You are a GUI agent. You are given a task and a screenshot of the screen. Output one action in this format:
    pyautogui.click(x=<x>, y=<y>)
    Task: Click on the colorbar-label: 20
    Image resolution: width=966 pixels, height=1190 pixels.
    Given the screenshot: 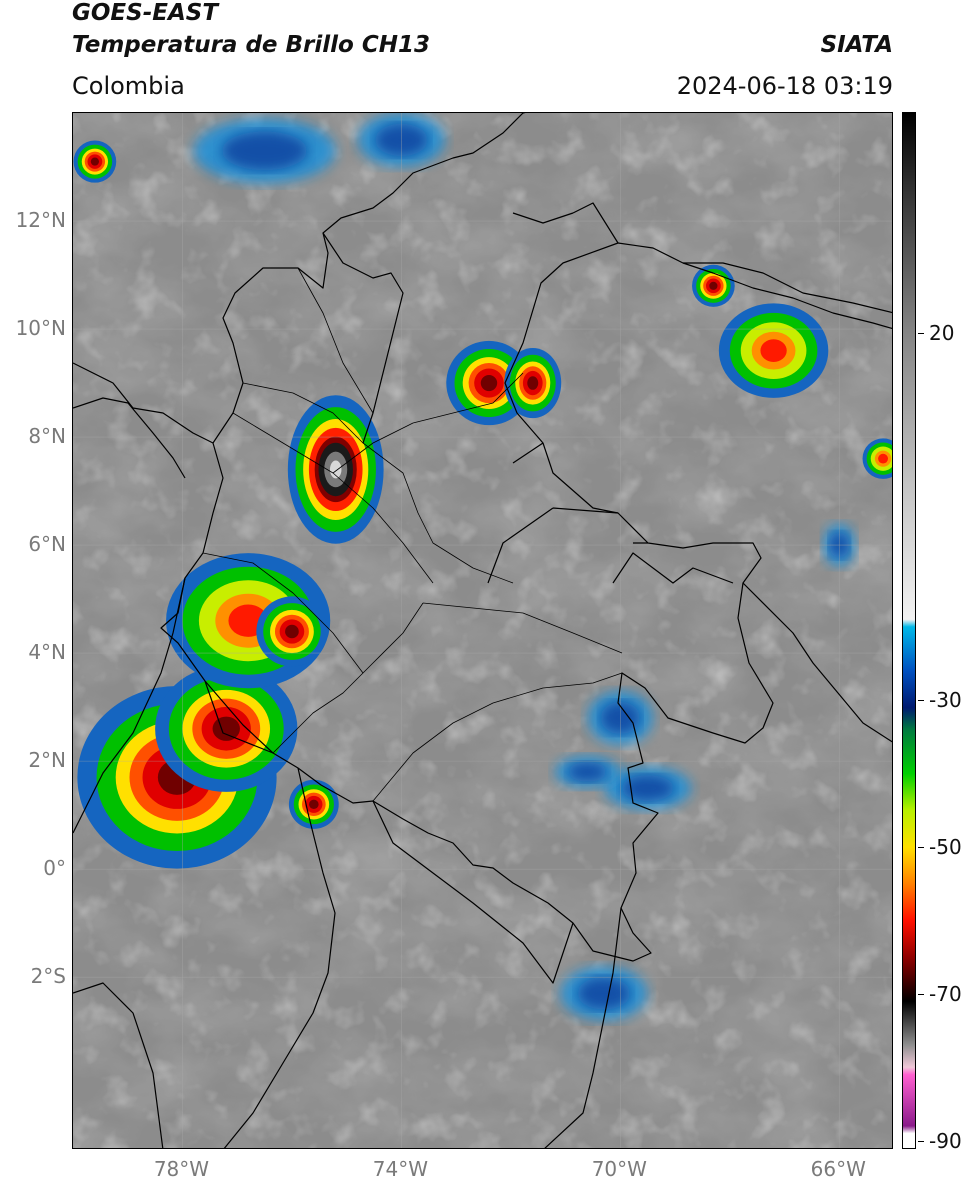 What is the action you would take?
    pyautogui.click(x=942, y=333)
    